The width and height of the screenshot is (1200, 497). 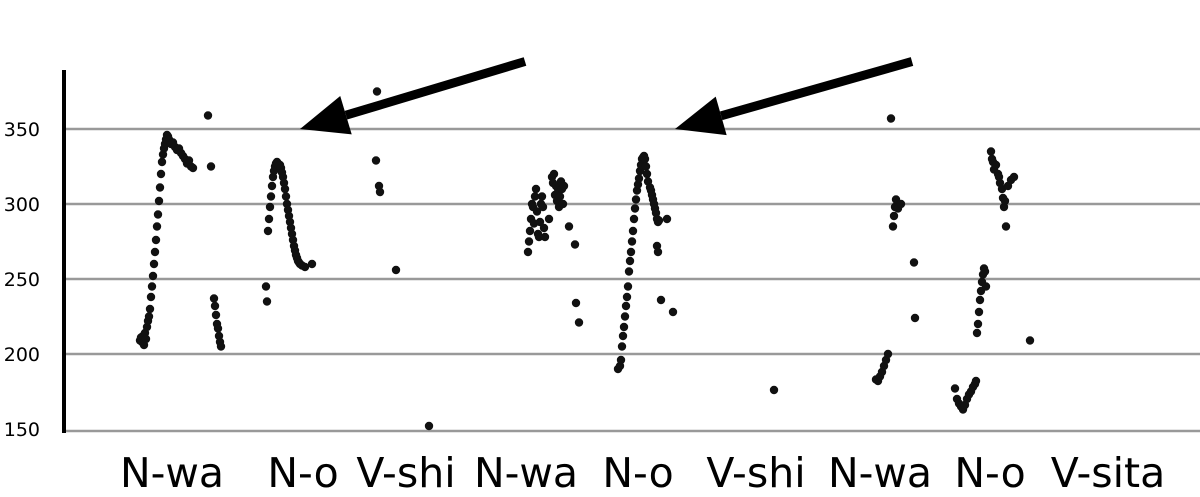 What do you see at coordinates (1108, 473) in the screenshot?
I see `category-label: V-sita` at bounding box center [1108, 473].